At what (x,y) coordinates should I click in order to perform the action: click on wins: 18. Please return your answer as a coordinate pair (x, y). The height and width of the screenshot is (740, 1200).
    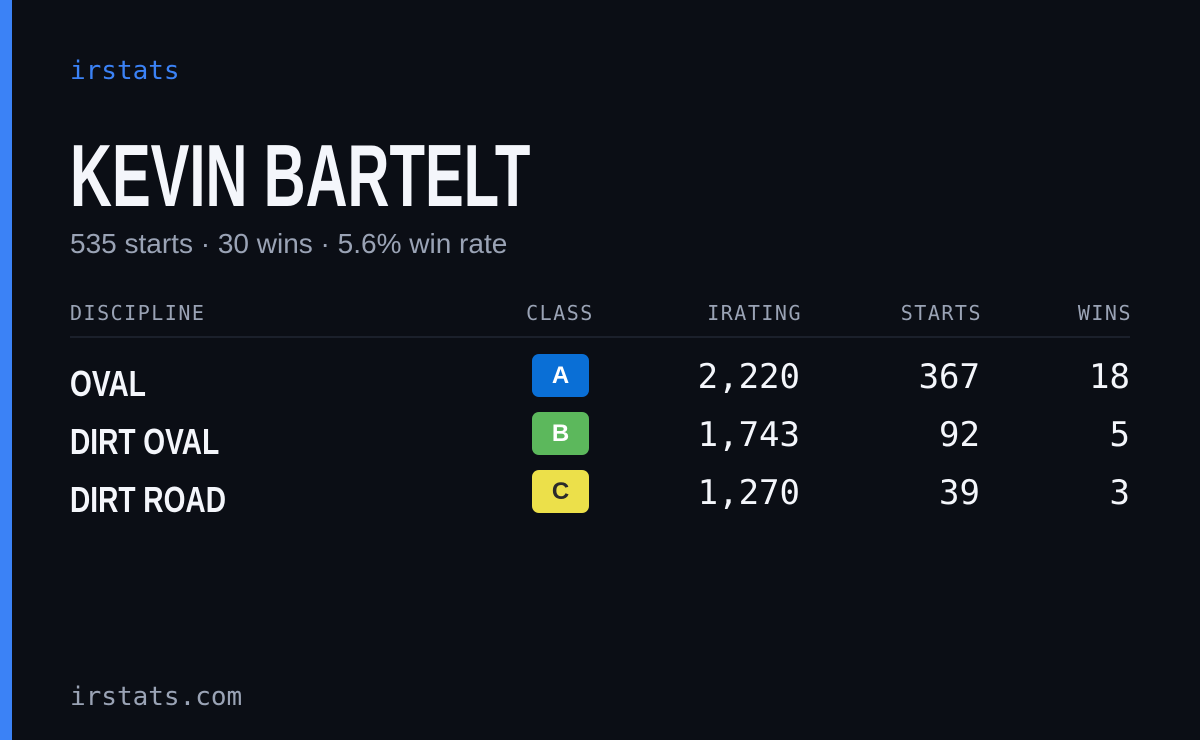
    Looking at the image, I should click on (1109, 377).